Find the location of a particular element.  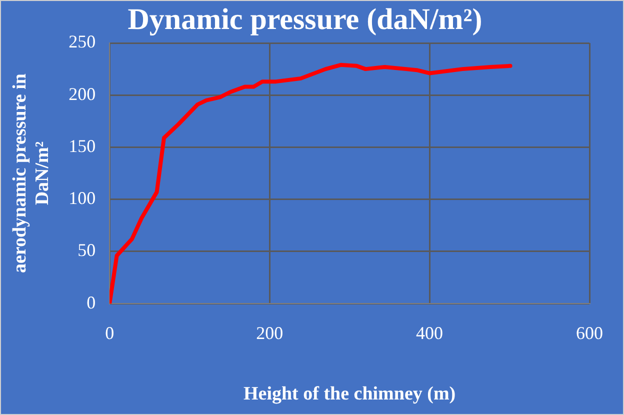

y-tick-label: 50 is located at coordinates (87, 250).